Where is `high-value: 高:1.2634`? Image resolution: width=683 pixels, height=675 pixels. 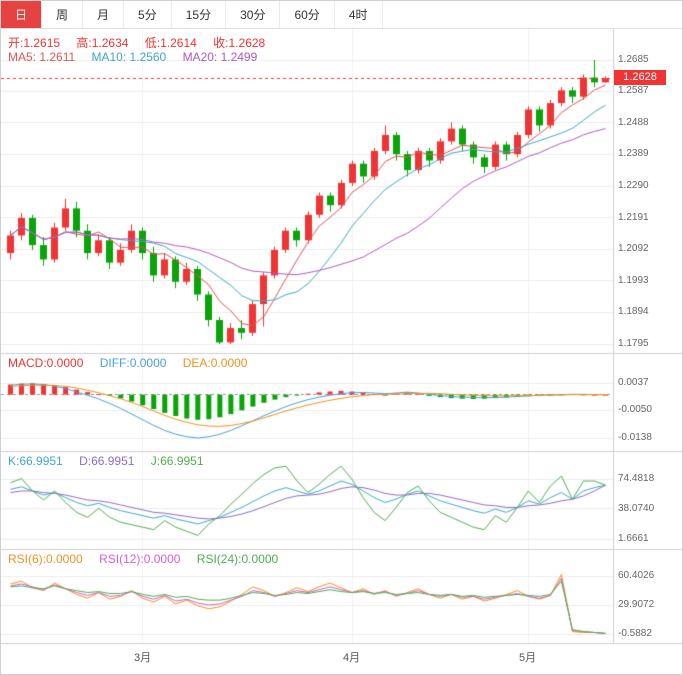 high-value: 高:1.2634 is located at coordinates (102, 43).